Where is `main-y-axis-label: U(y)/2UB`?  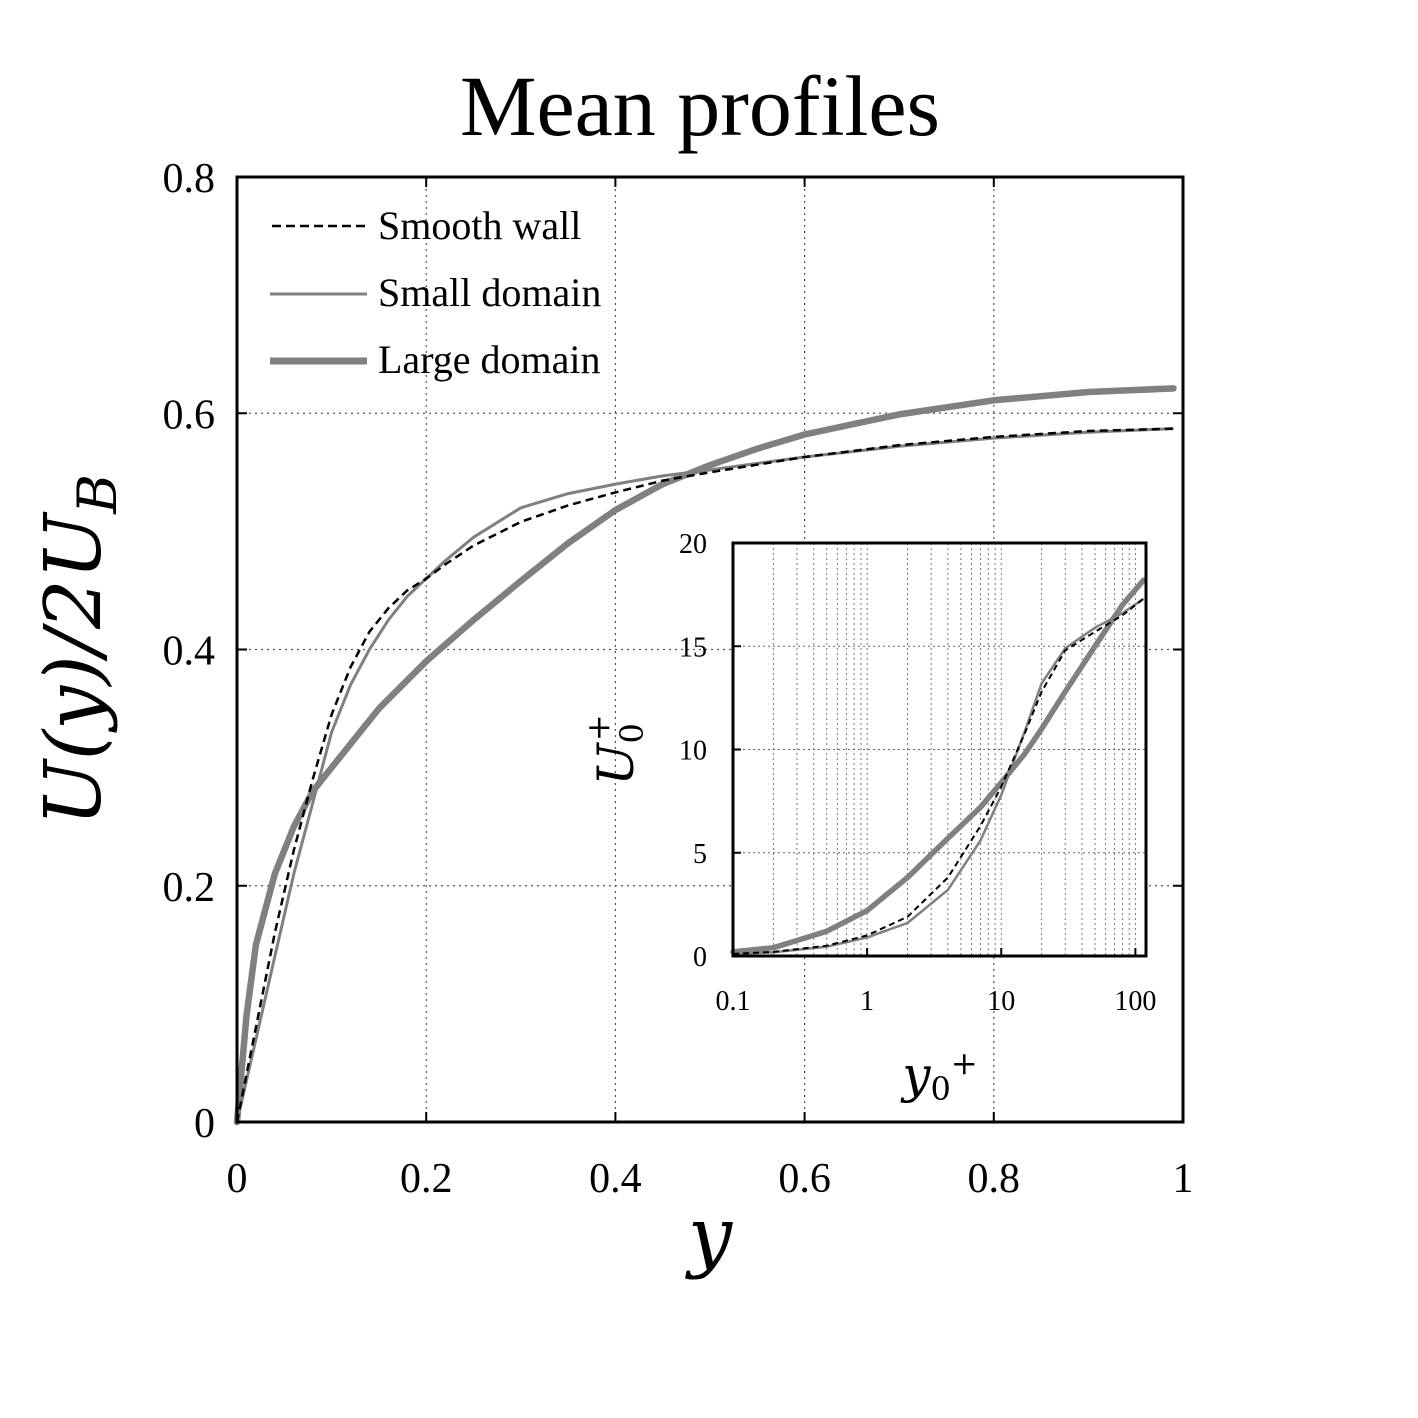
main-y-axis-label: U(y)/2UB is located at coordinates (79, 650).